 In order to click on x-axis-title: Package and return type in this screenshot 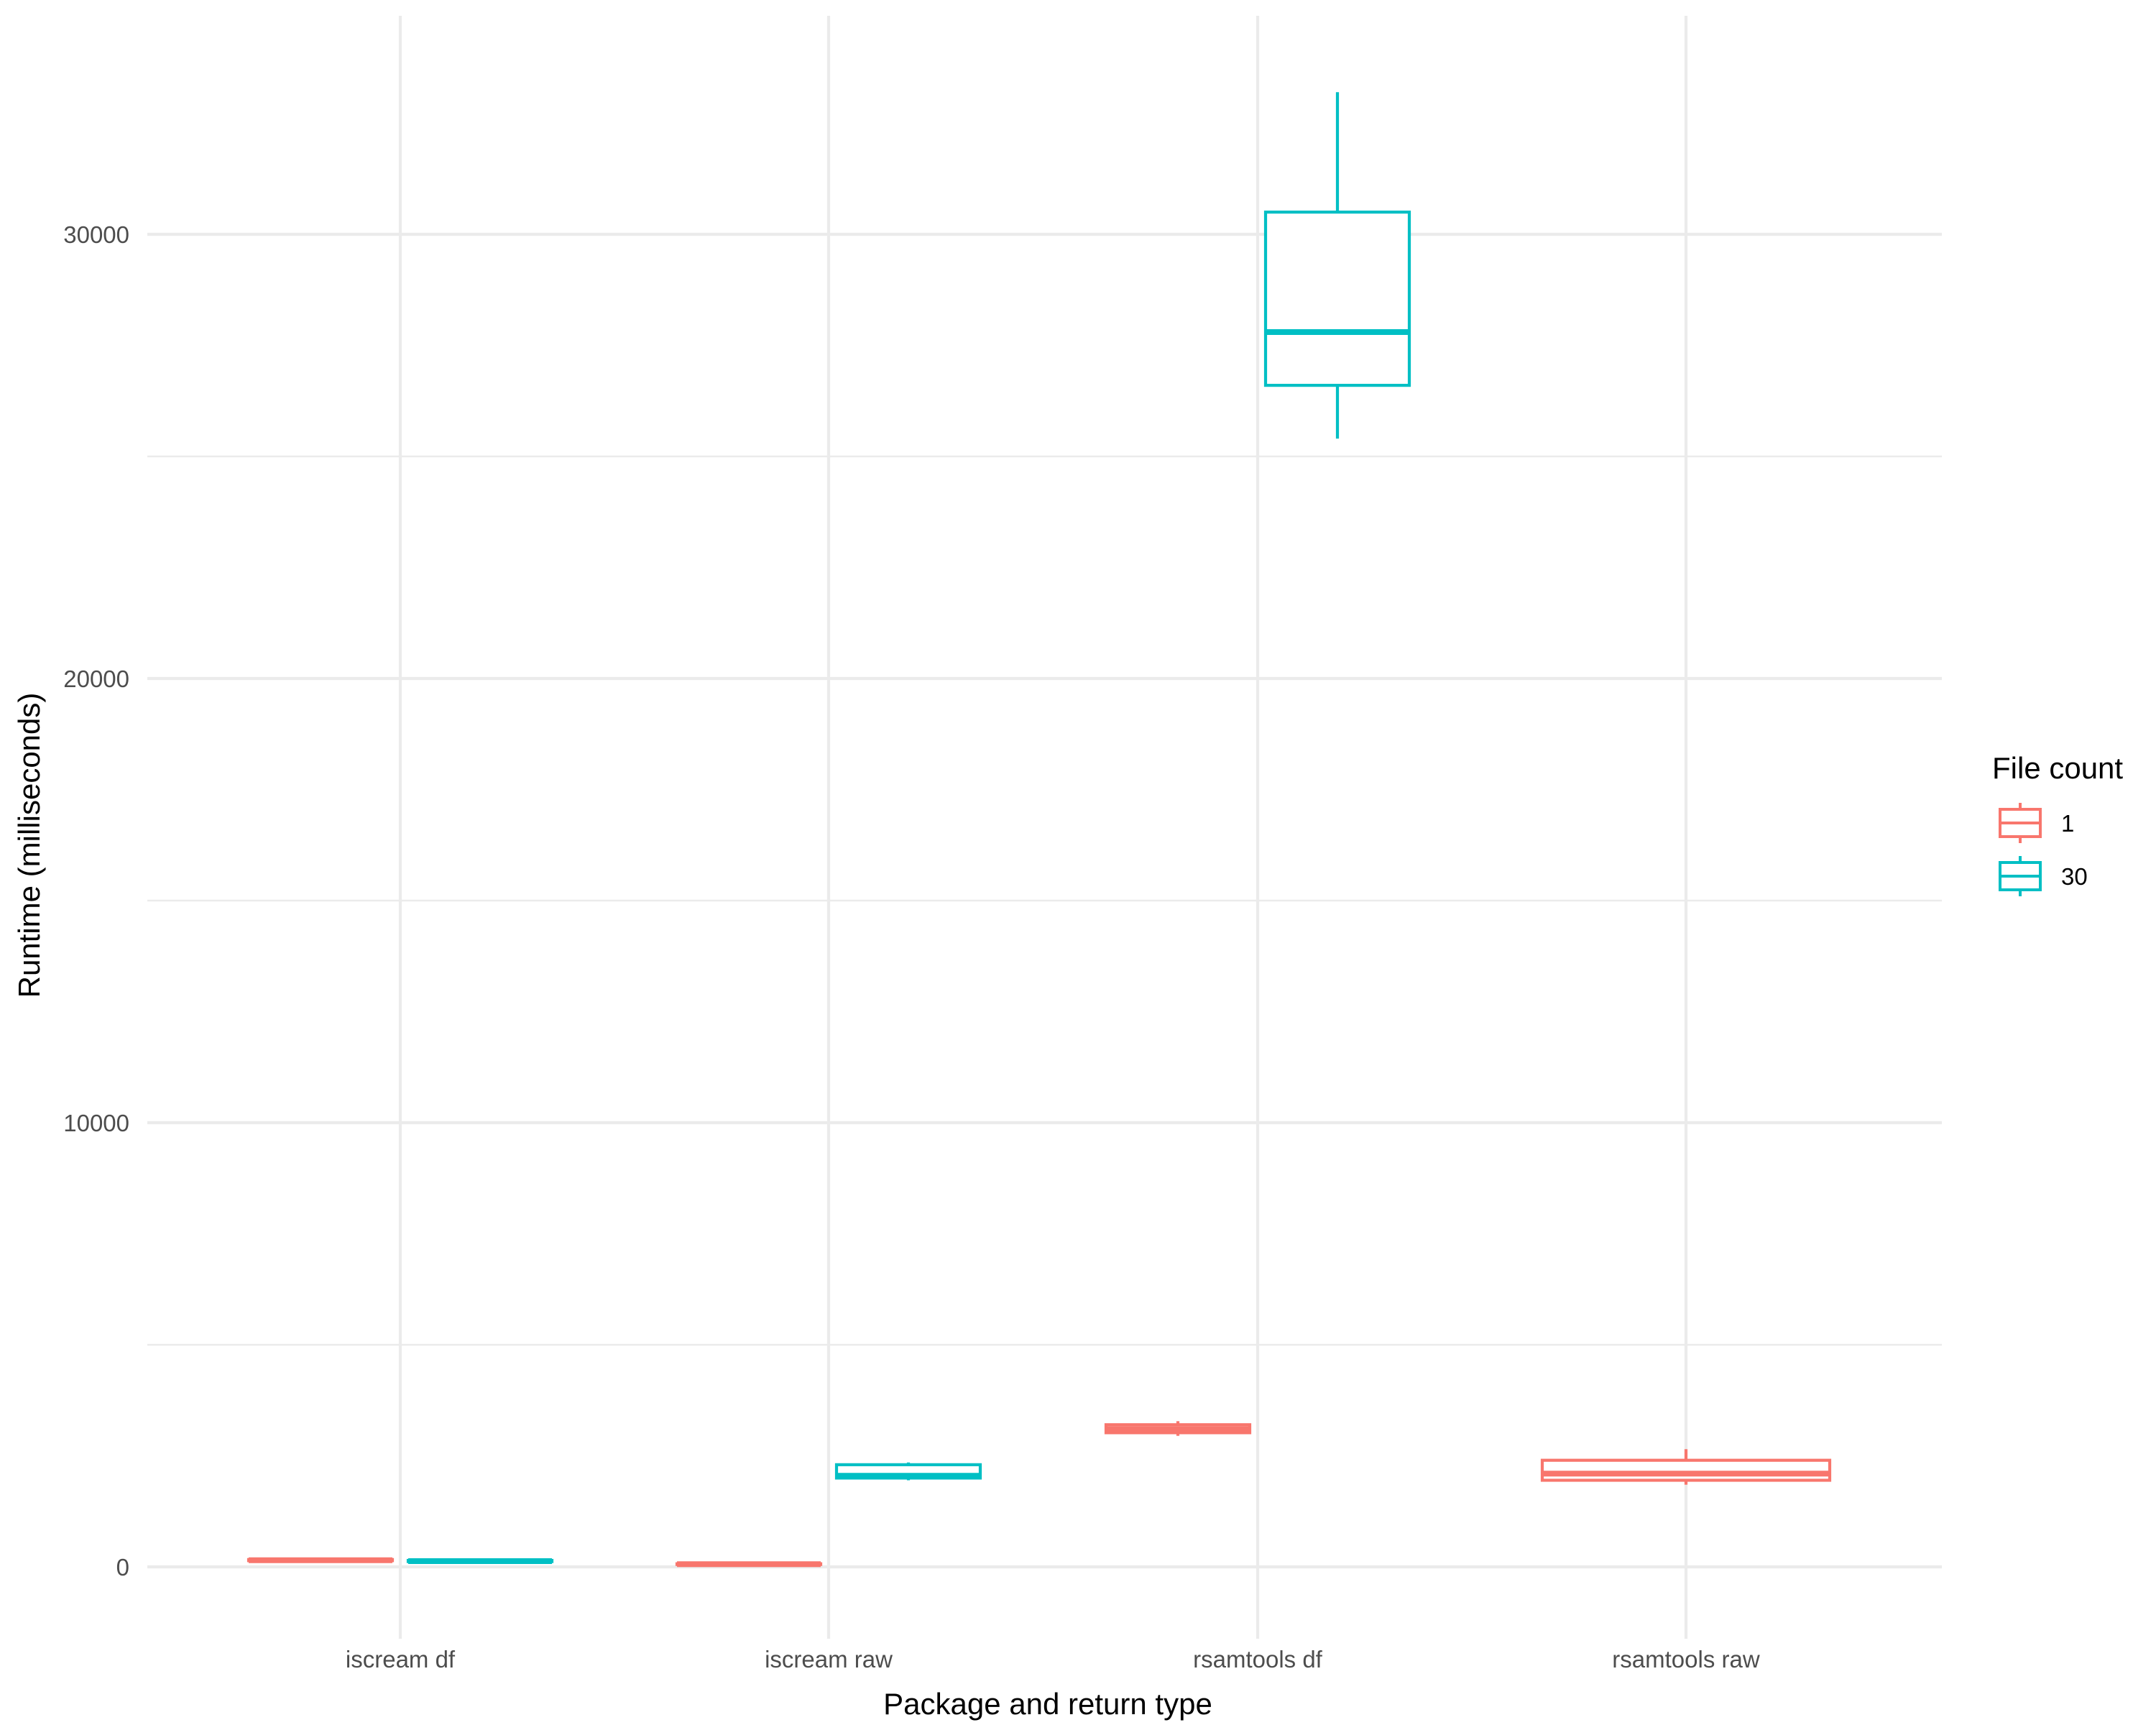, I will do `click(1047, 1704)`.